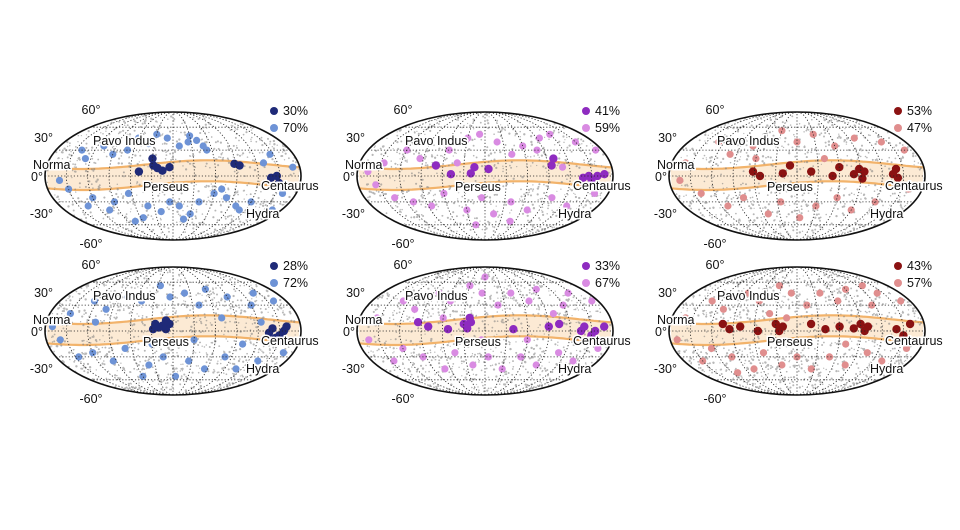 This screenshot has height=530, width=960. Describe the element at coordinates (124, 141) in the screenshot. I see `region-label-pavo-indus: Pavo Indus` at that location.